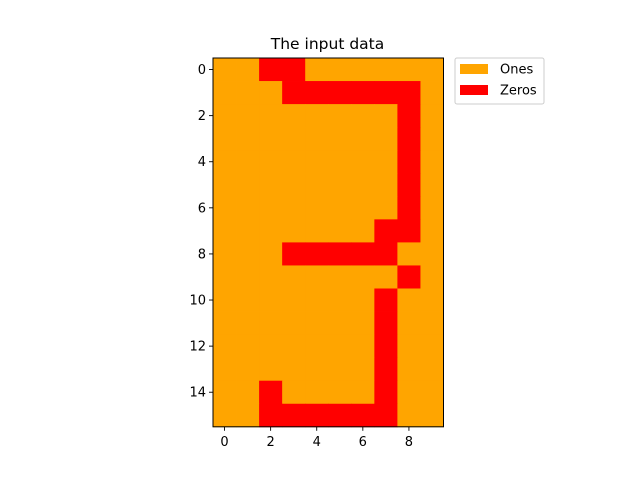  I want to click on x-tick-label: 0, so click(224, 442).